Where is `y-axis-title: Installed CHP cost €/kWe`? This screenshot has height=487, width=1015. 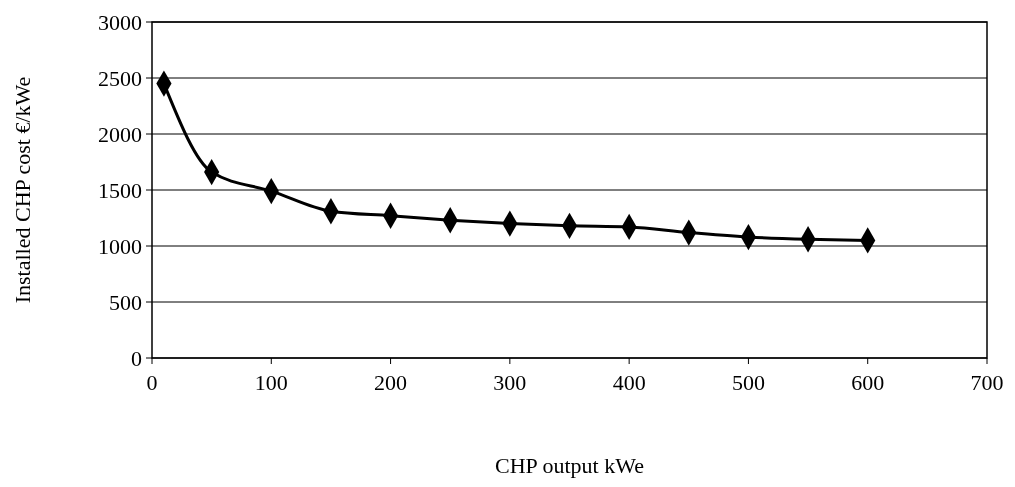 y-axis-title: Installed CHP cost €/kWe is located at coordinates (22, 190).